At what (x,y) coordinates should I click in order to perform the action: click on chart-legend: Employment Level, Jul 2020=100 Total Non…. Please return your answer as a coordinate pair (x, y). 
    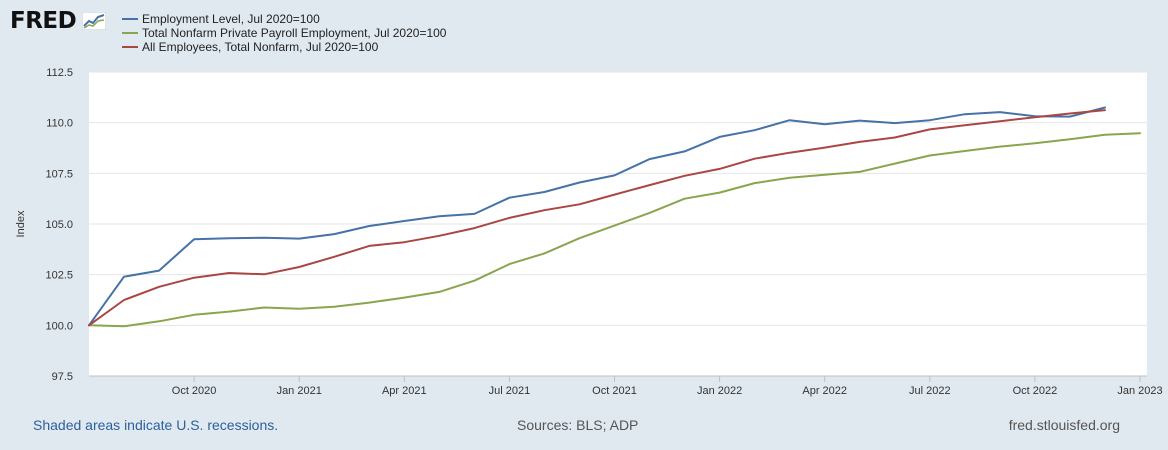
    Looking at the image, I should click on (284, 33).